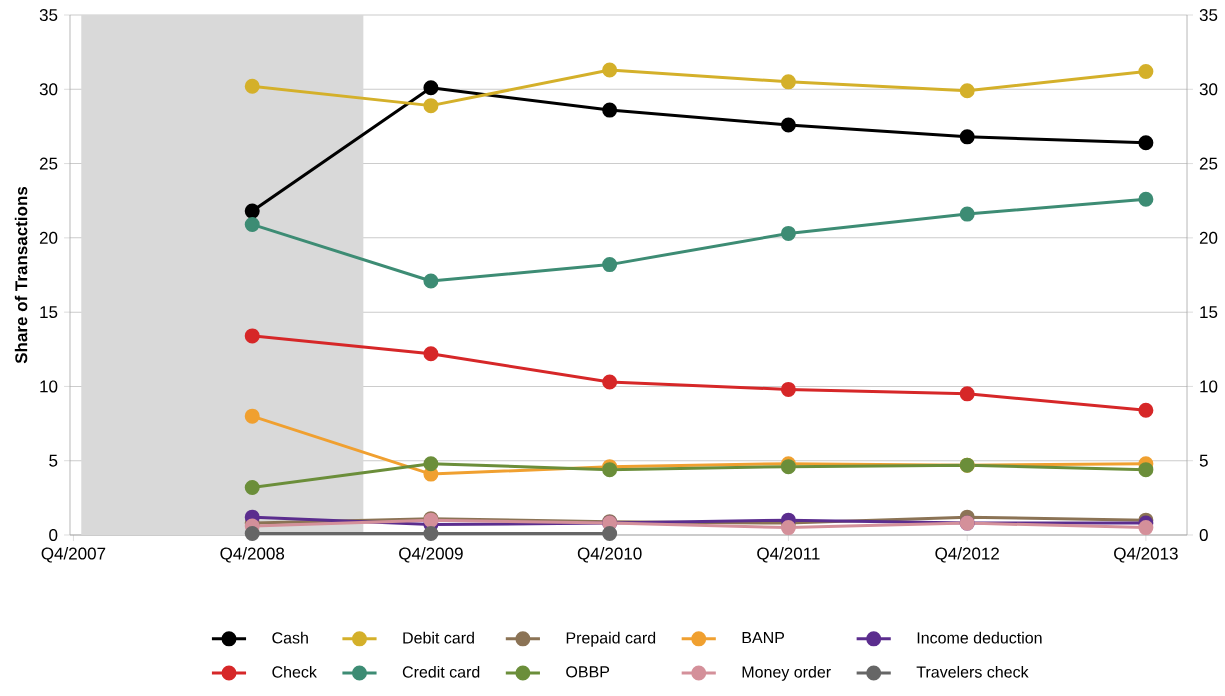 The width and height of the screenshot is (1225, 696). Describe the element at coordinates (53, 535) in the screenshot. I see `y-tick-label: 0` at that location.